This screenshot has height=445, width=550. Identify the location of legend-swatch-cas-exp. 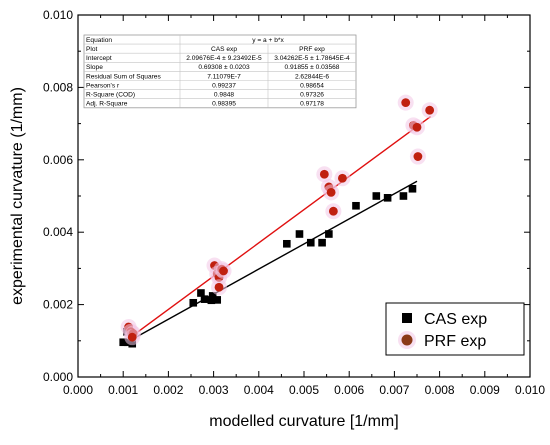
(407, 318).